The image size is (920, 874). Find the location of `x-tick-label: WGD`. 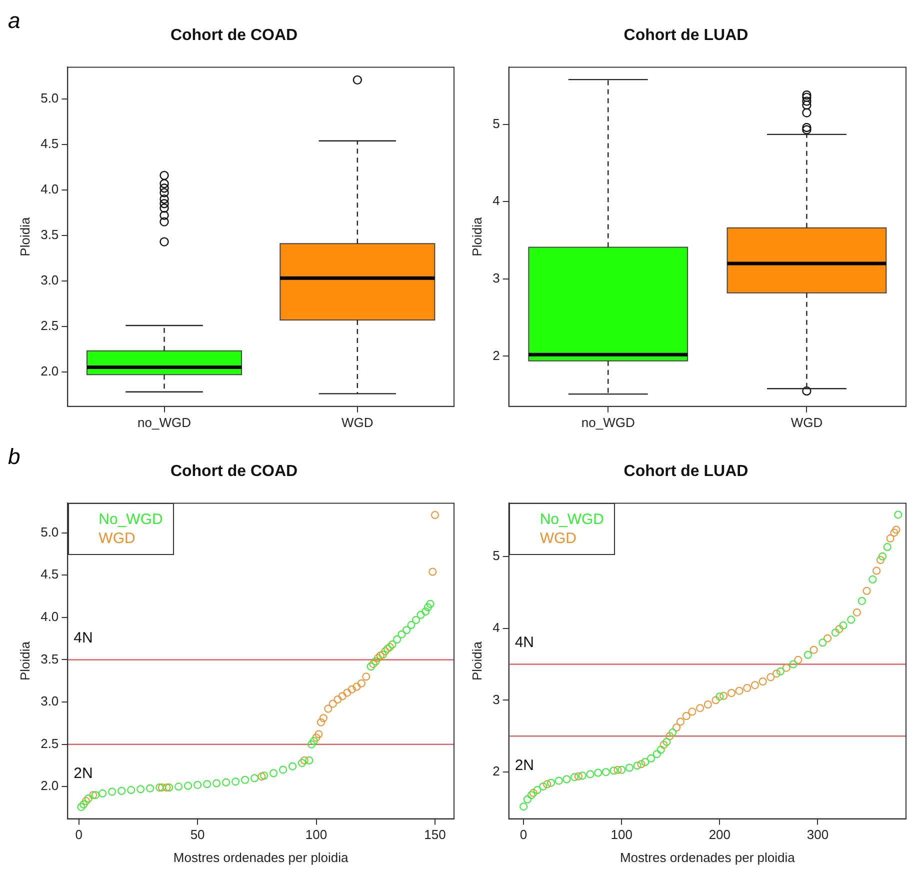

x-tick-label: WGD is located at coordinates (806, 422).